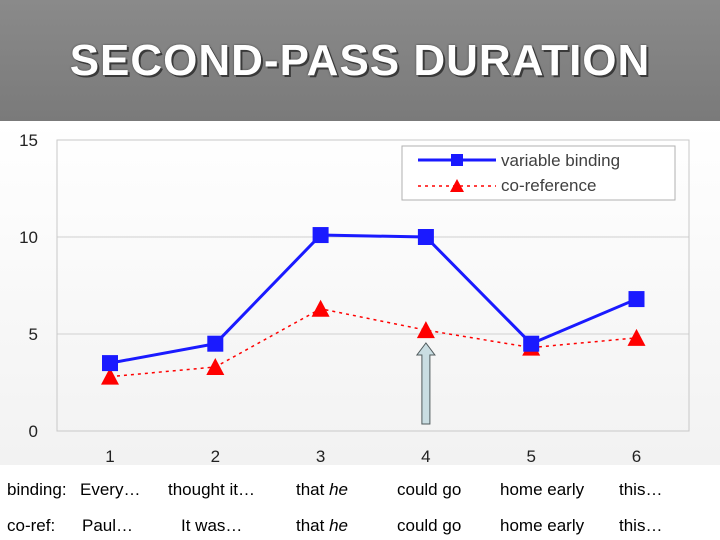  I want to click on binding-region-3-pronoun: he, so click(339, 489).